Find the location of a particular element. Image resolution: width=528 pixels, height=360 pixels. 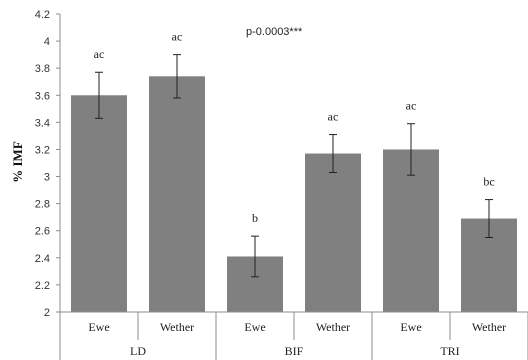

y-tick-label: 2 is located at coordinates (47, 313).